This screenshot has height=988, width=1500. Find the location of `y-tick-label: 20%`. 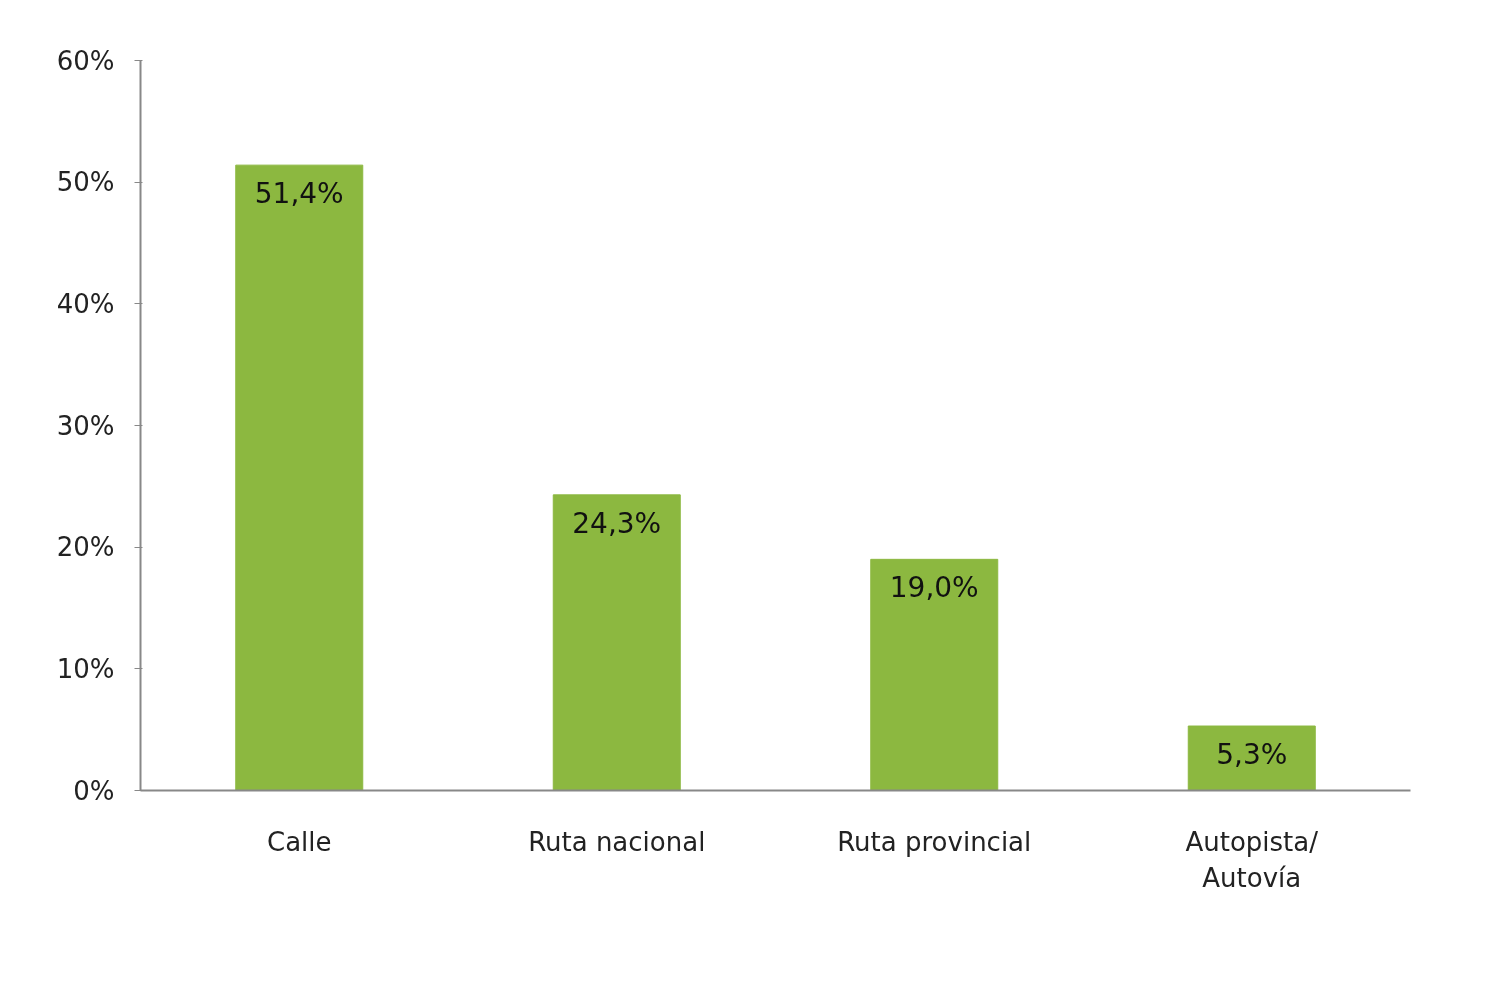

y-tick-label: 20% is located at coordinates (85, 547).